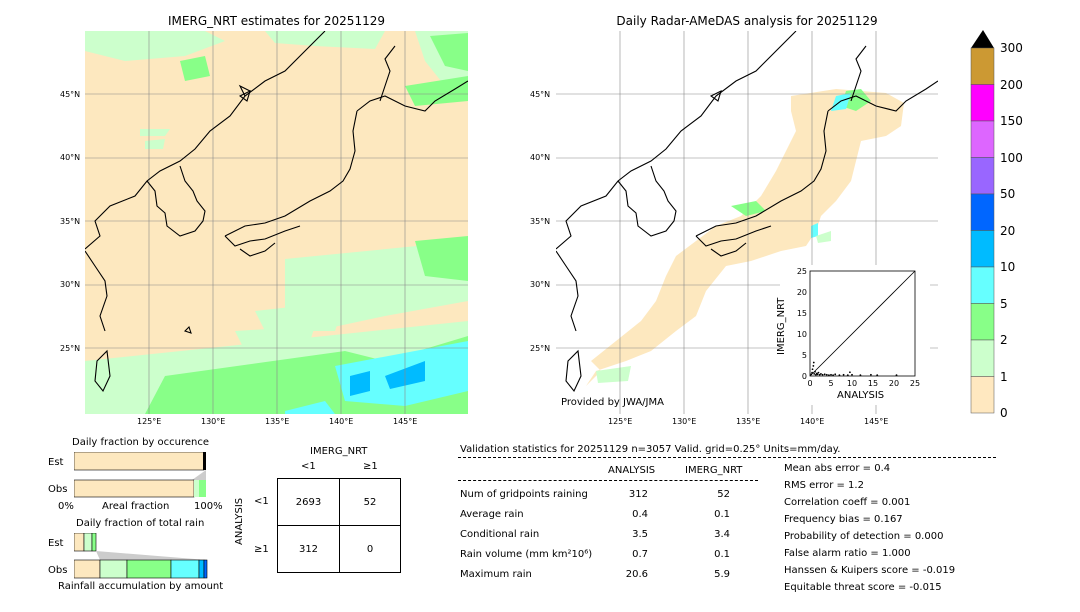 Image resolution: width=1080 pixels, height=612 pixels. What do you see at coordinates (812, 421) in the screenshot?
I see `right-lon-label-140: 140°E` at bounding box center [812, 421].